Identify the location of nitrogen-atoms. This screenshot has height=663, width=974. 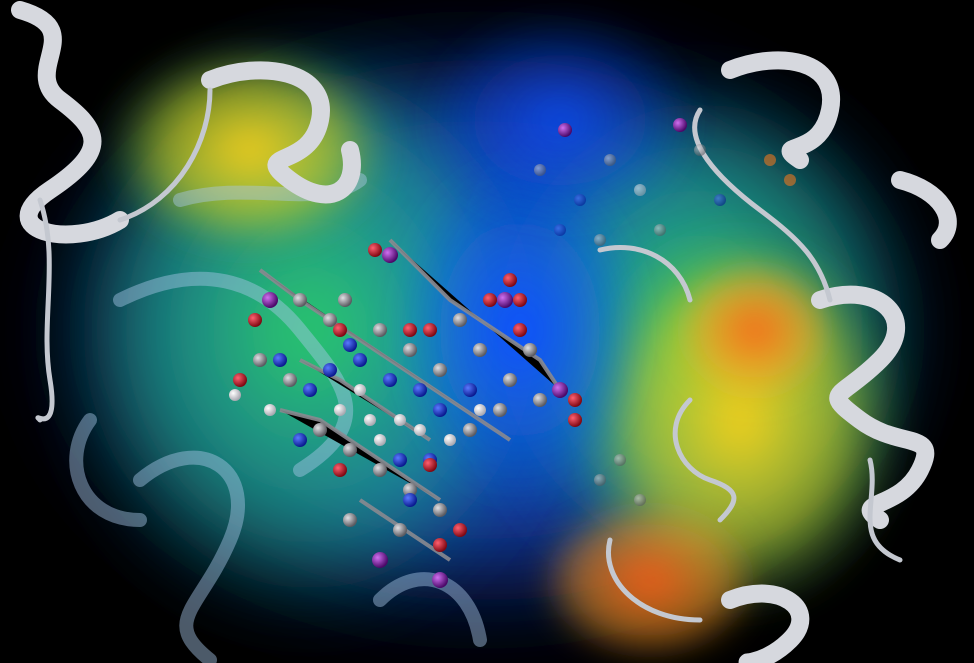
(375, 422).